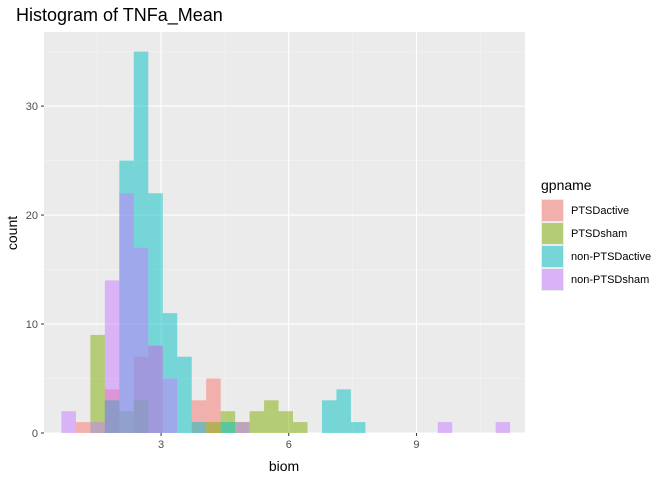  Describe the element at coordinates (35, 270) in the screenshot. I see `y-axis-ticks: 0 10 20 30` at that location.